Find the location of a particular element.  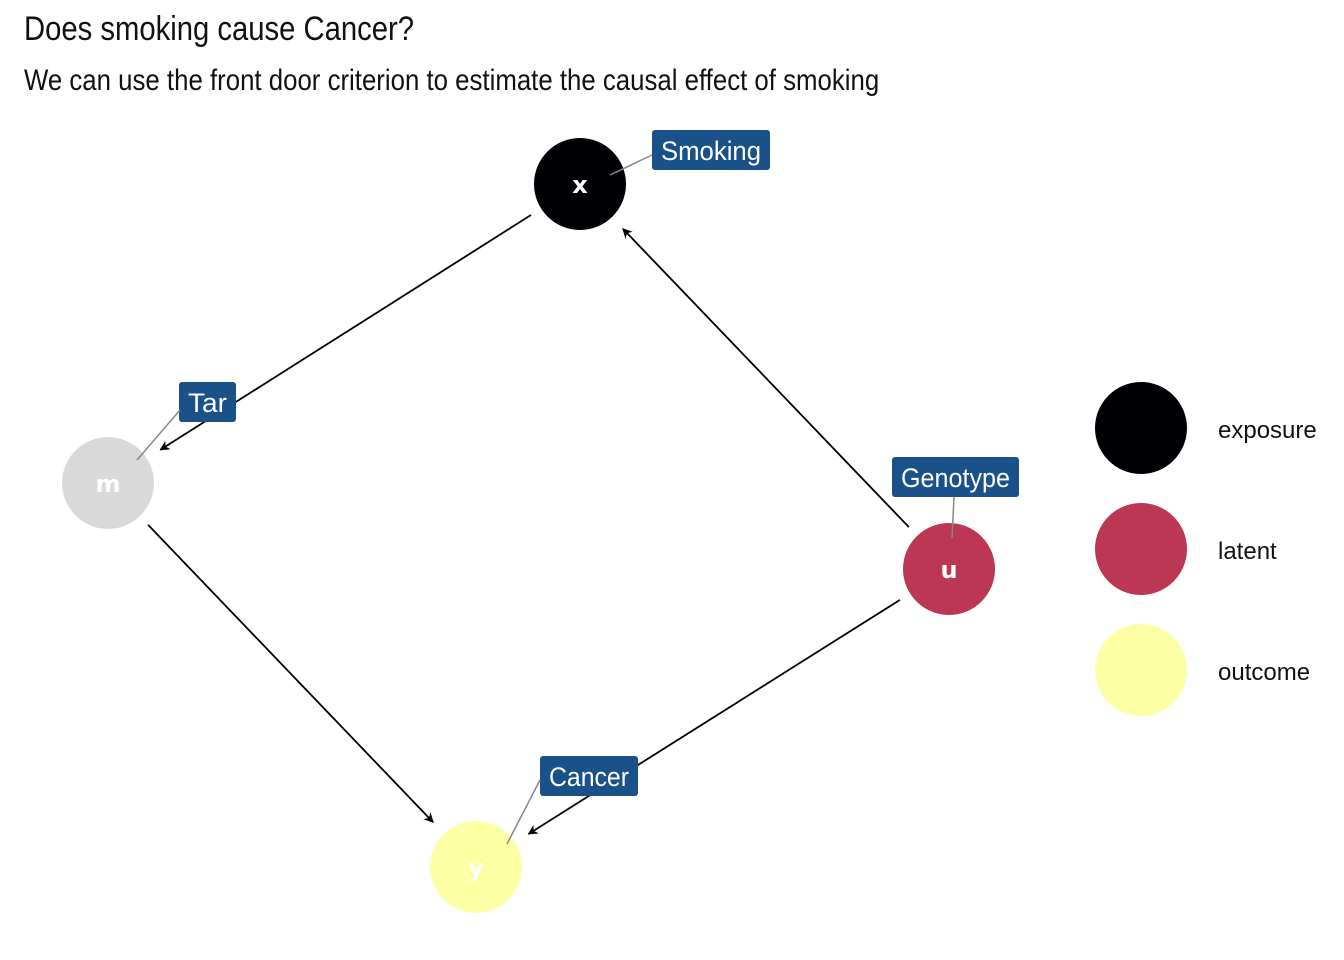

legend: exposure latent outcome is located at coordinates (1206, 549).